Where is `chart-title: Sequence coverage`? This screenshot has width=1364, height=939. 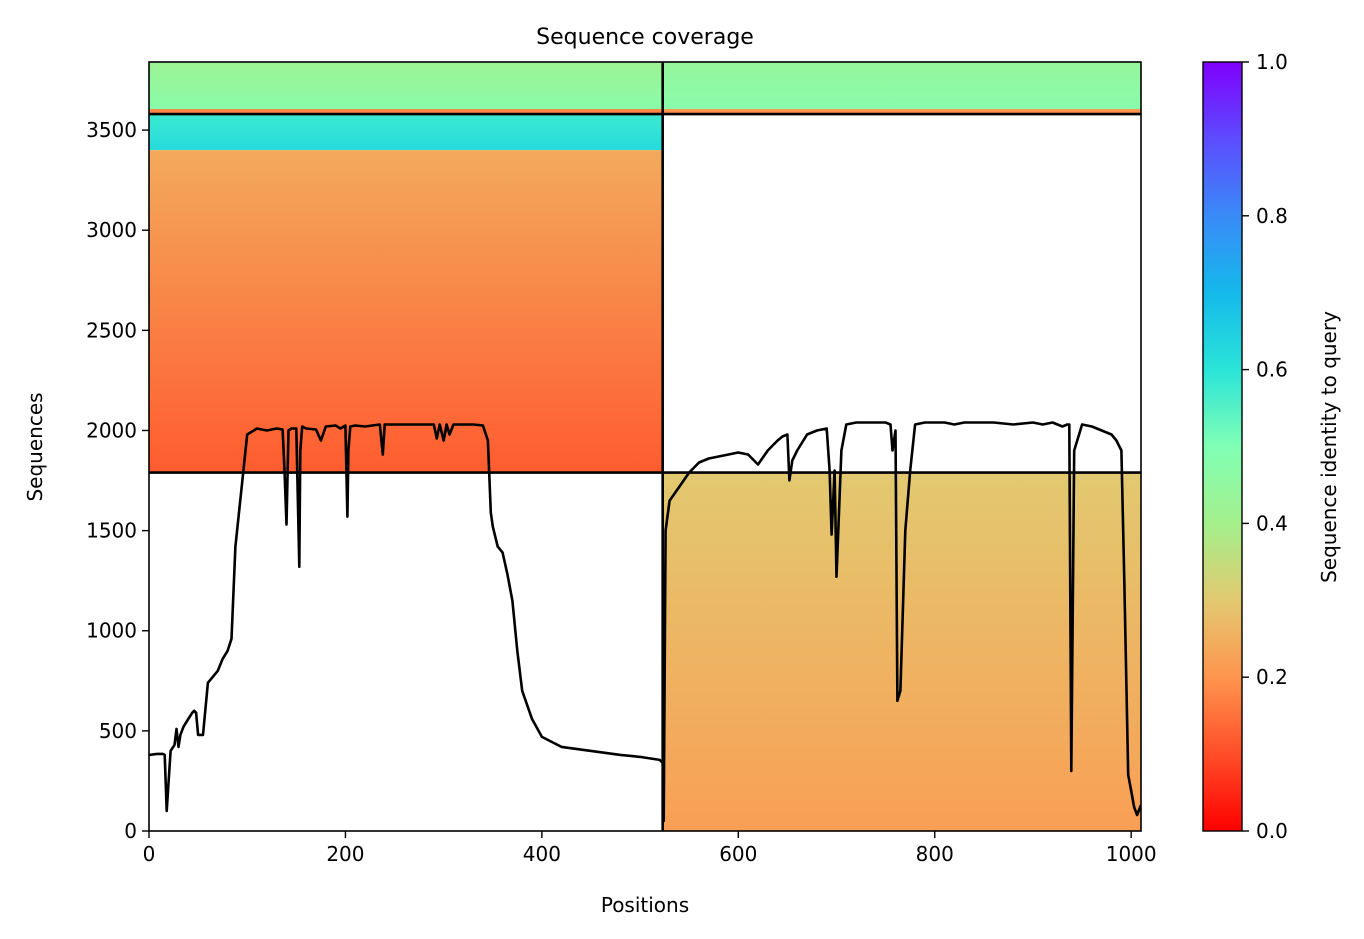 chart-title: Sequence coverage is located at coordinates (645, 37).